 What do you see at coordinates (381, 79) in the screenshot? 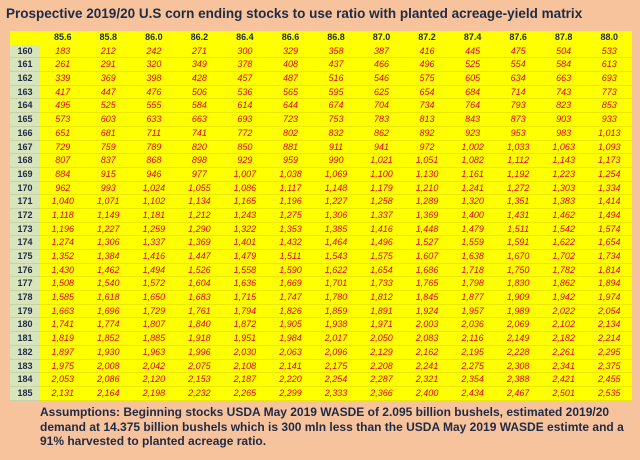
I see `cell: 546` at bounding box center [381, 79].